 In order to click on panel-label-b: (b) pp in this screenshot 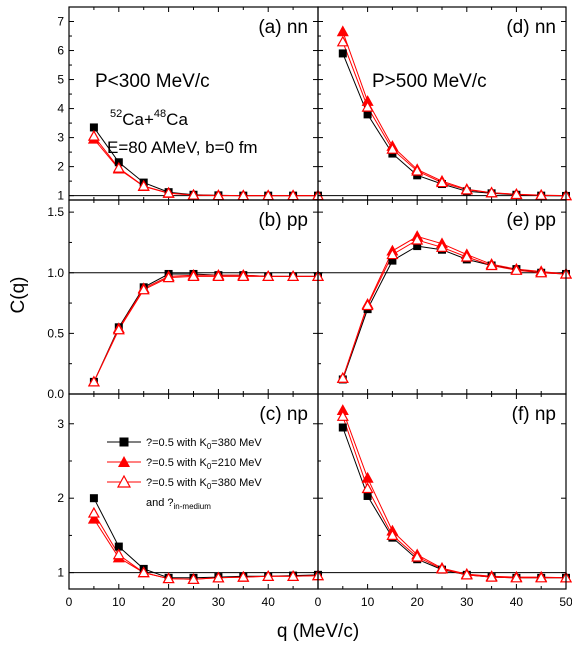, I will do `click(283, 220)`.